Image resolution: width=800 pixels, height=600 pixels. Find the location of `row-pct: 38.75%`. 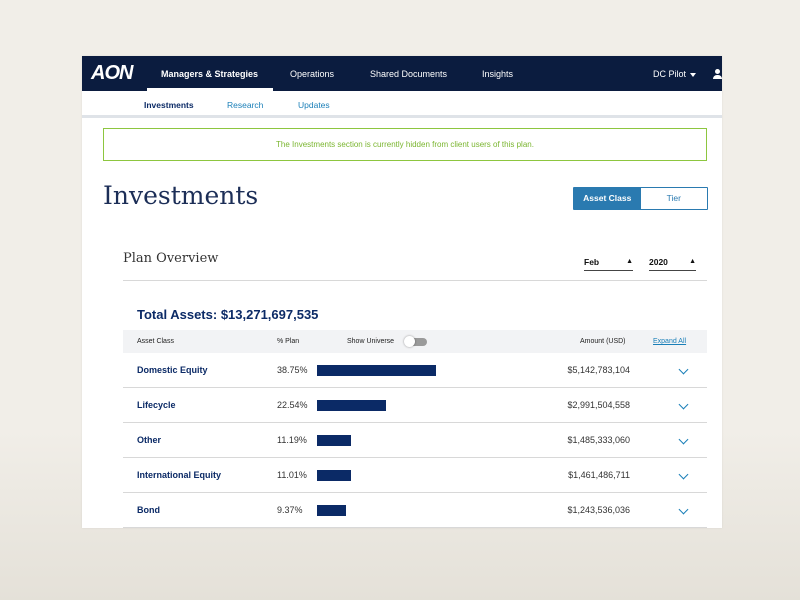

row-pct: 38.75% is located at coordinates (292, 370).